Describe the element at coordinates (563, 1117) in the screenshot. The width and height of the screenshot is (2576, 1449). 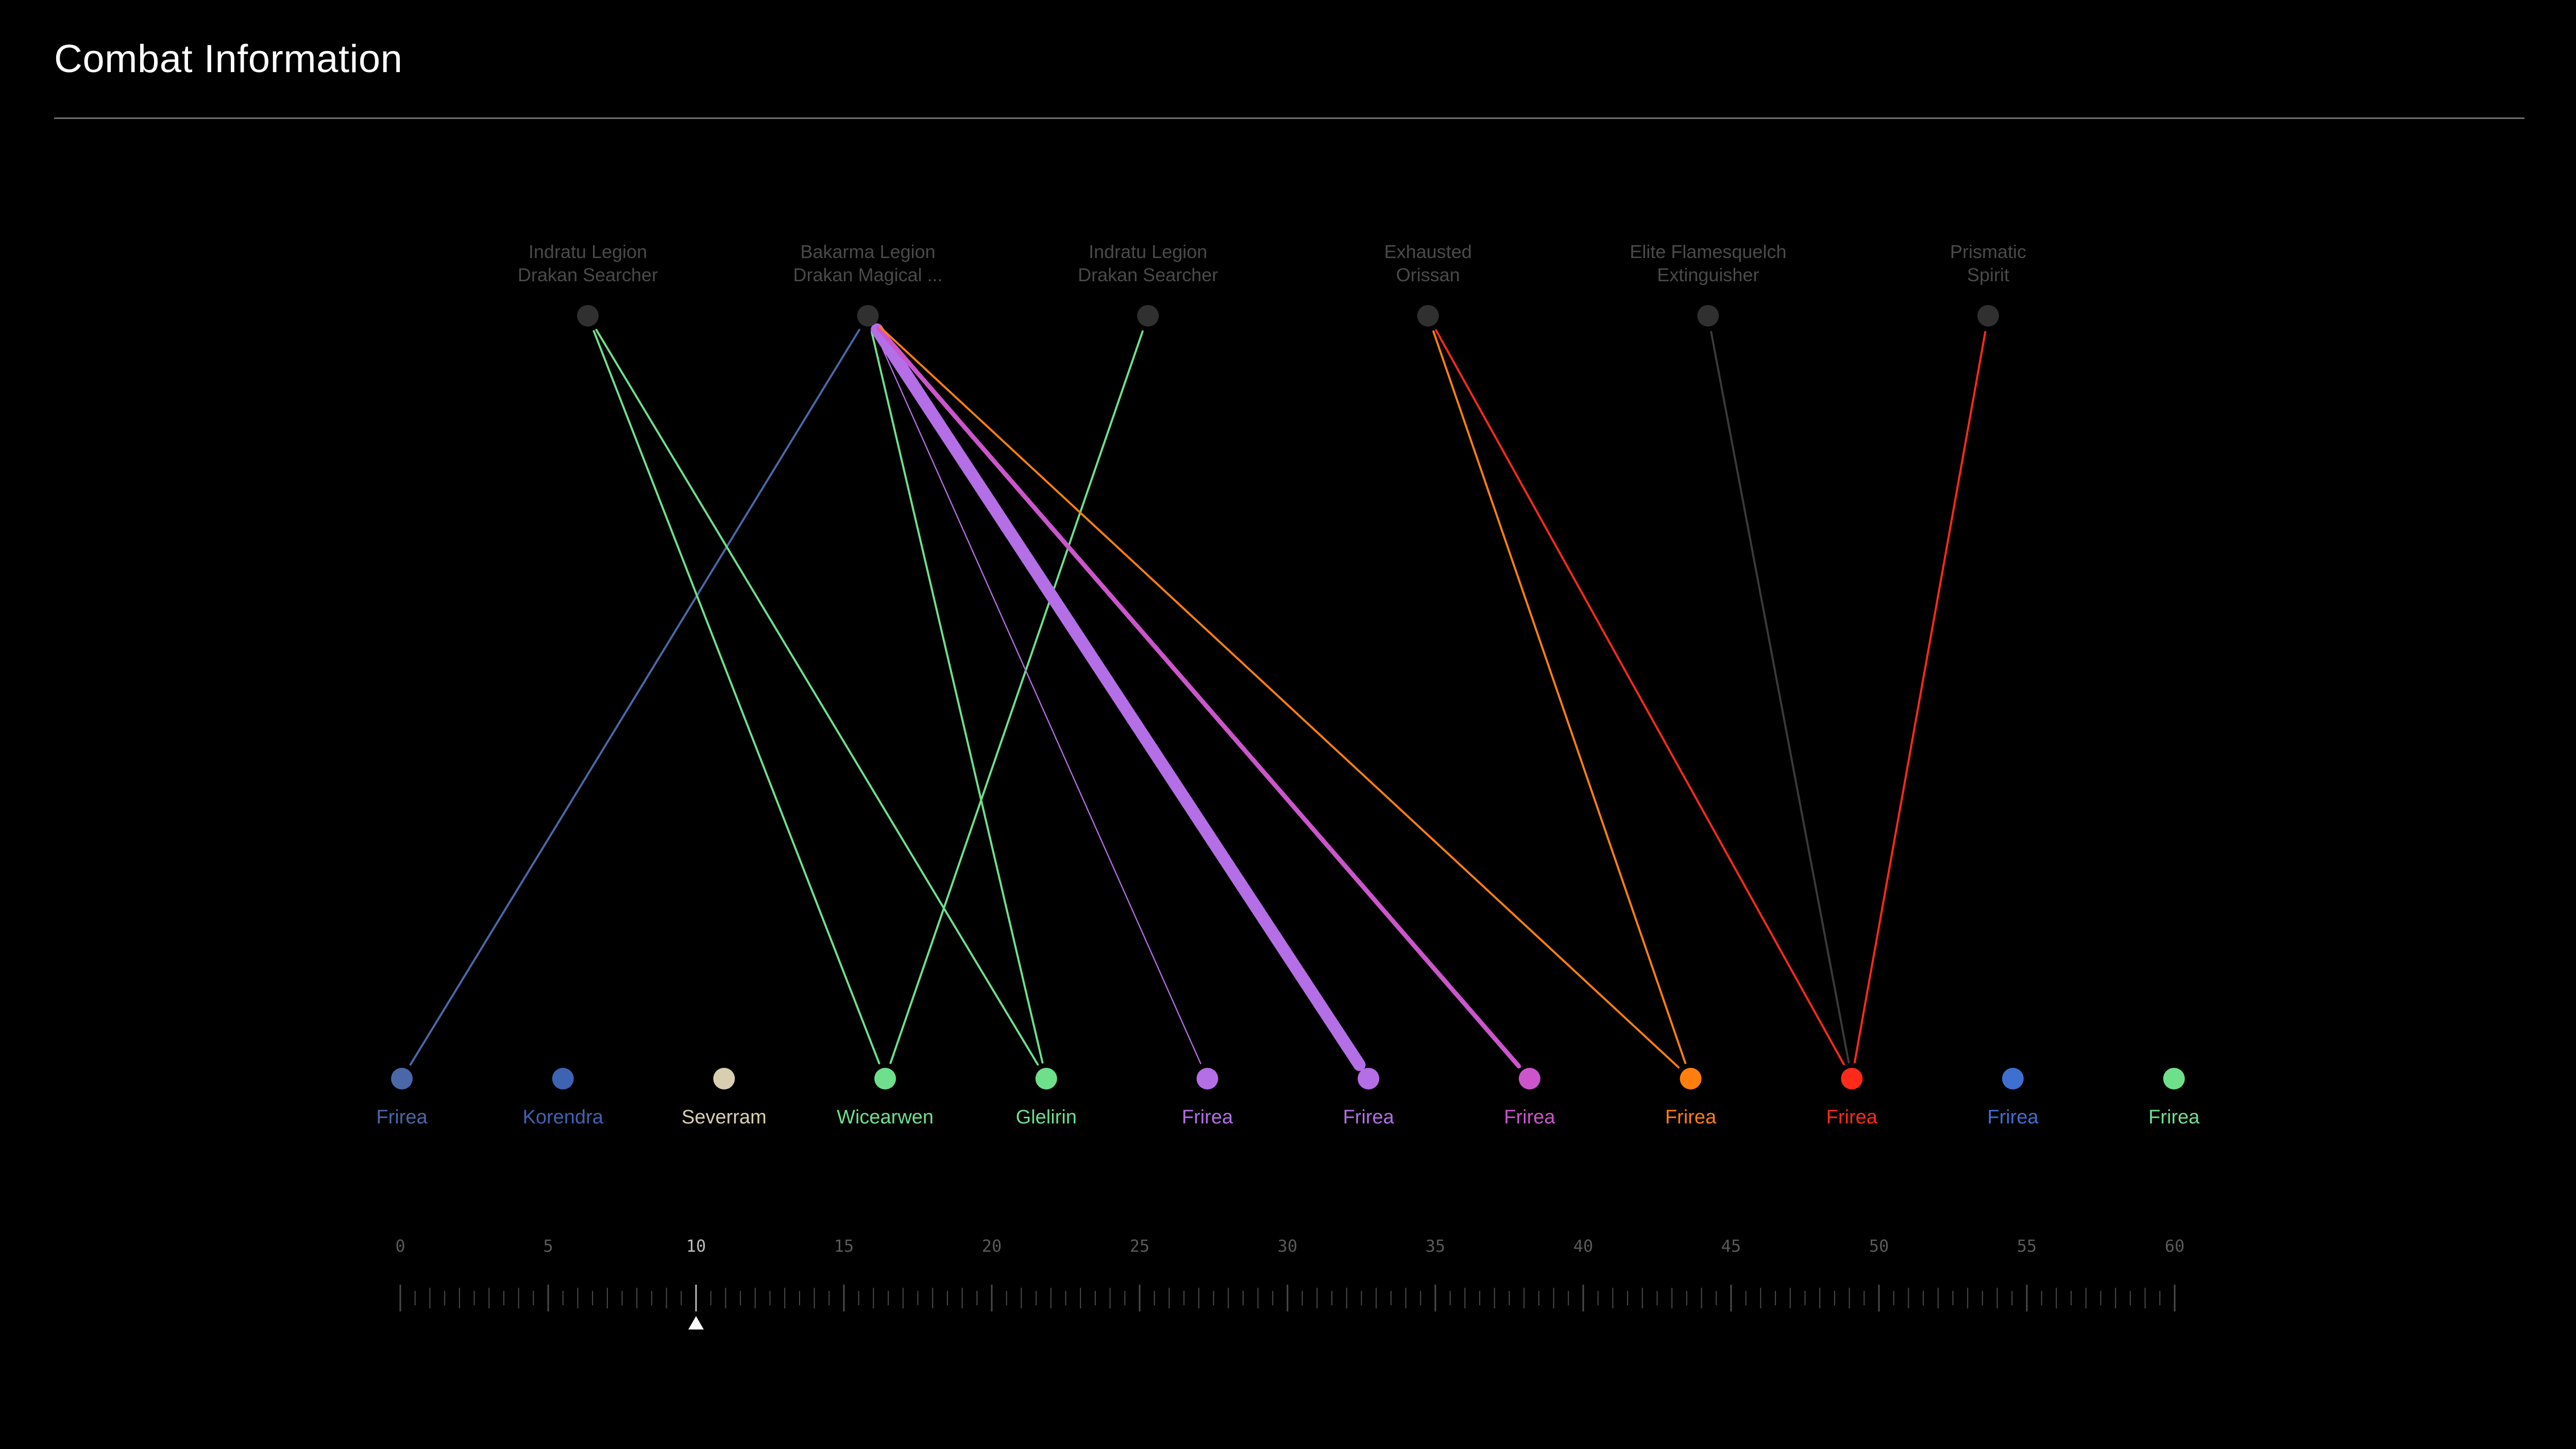
I see `ally-label: Korendra` at that location.